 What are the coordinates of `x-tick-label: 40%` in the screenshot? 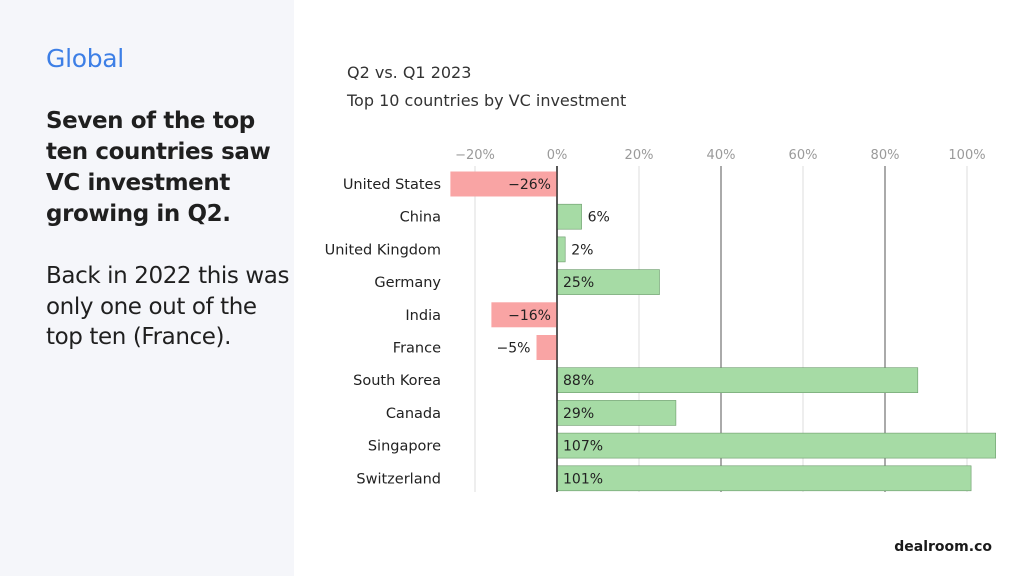 It's located at (721, 155).